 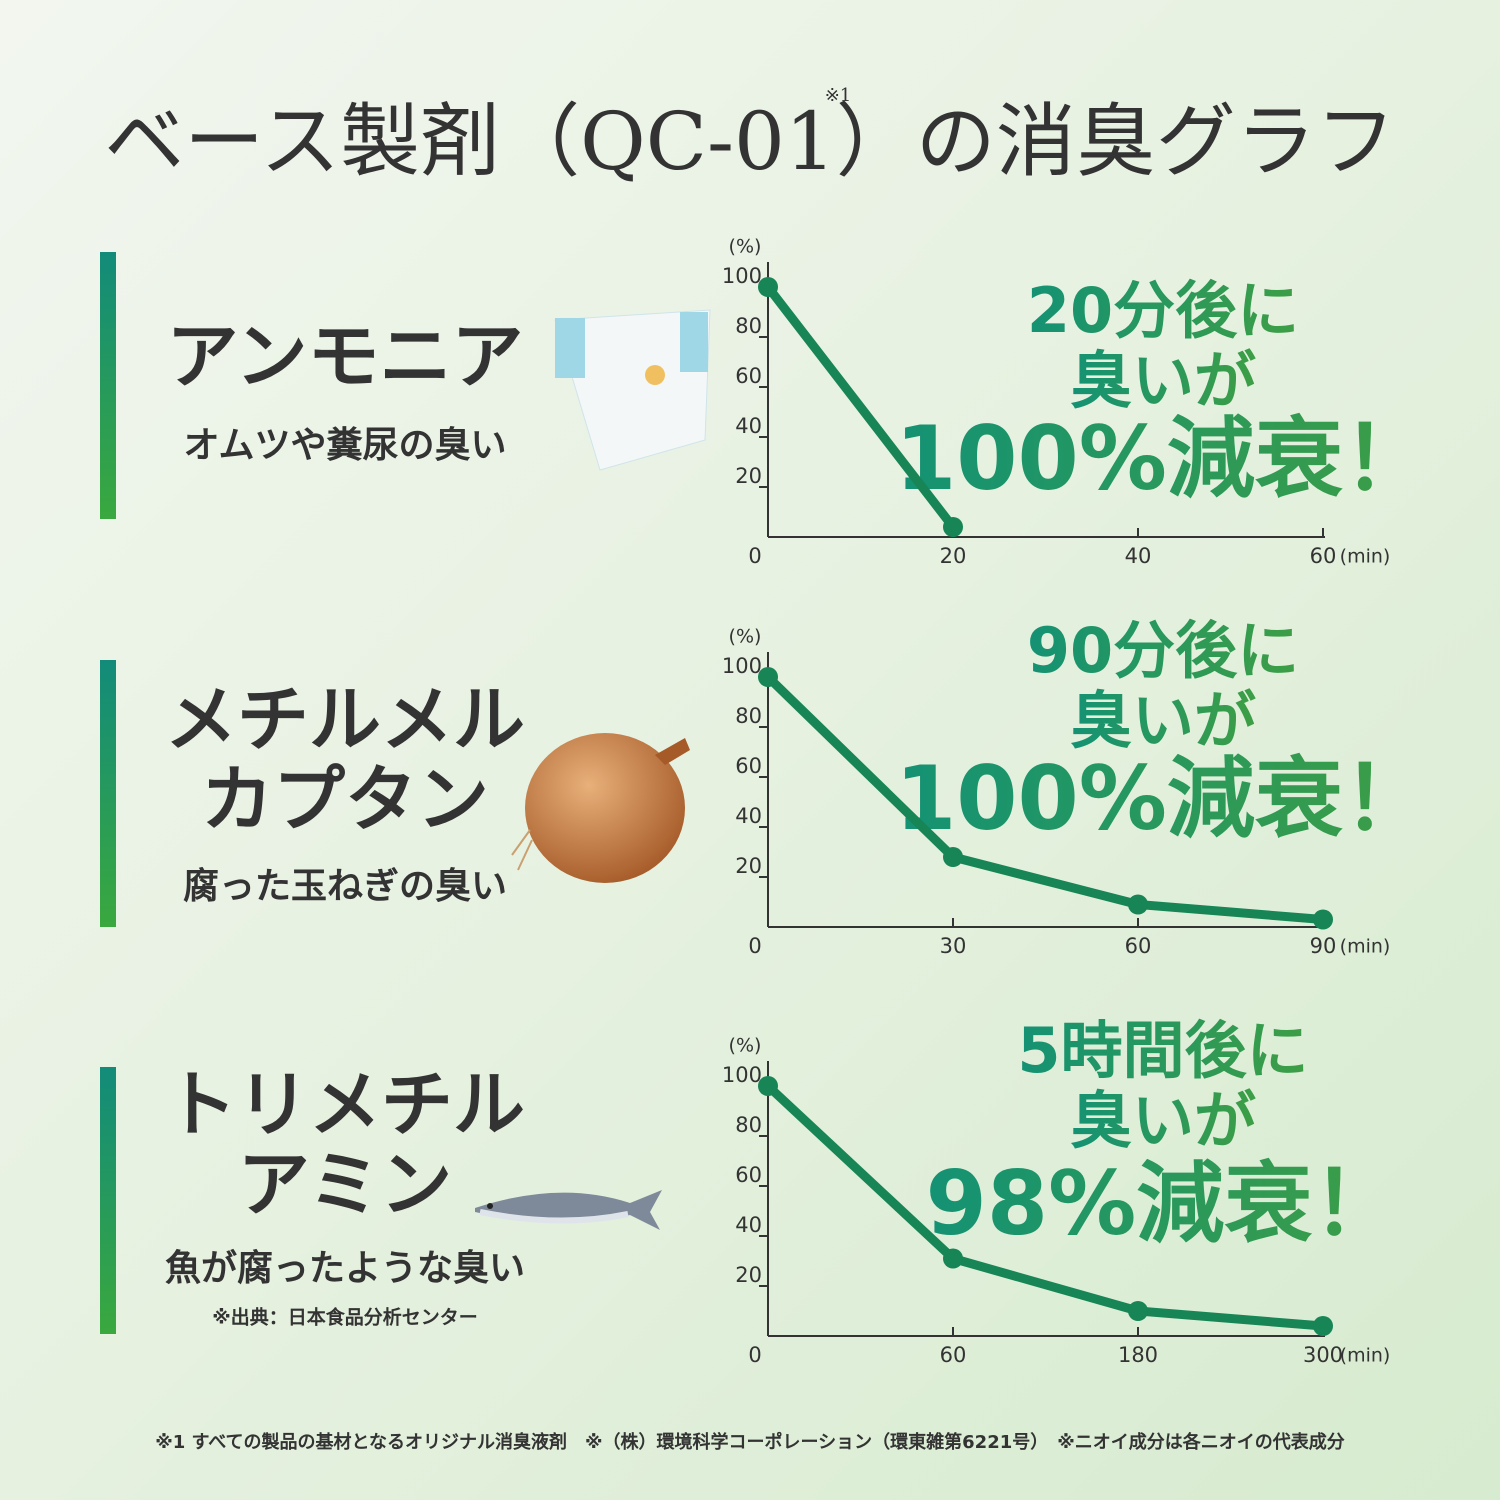 What do you see at coordinates (1323, 946) in the screenshot?
I see `x-tick-label: 90` at bounding box center [1323, 946].